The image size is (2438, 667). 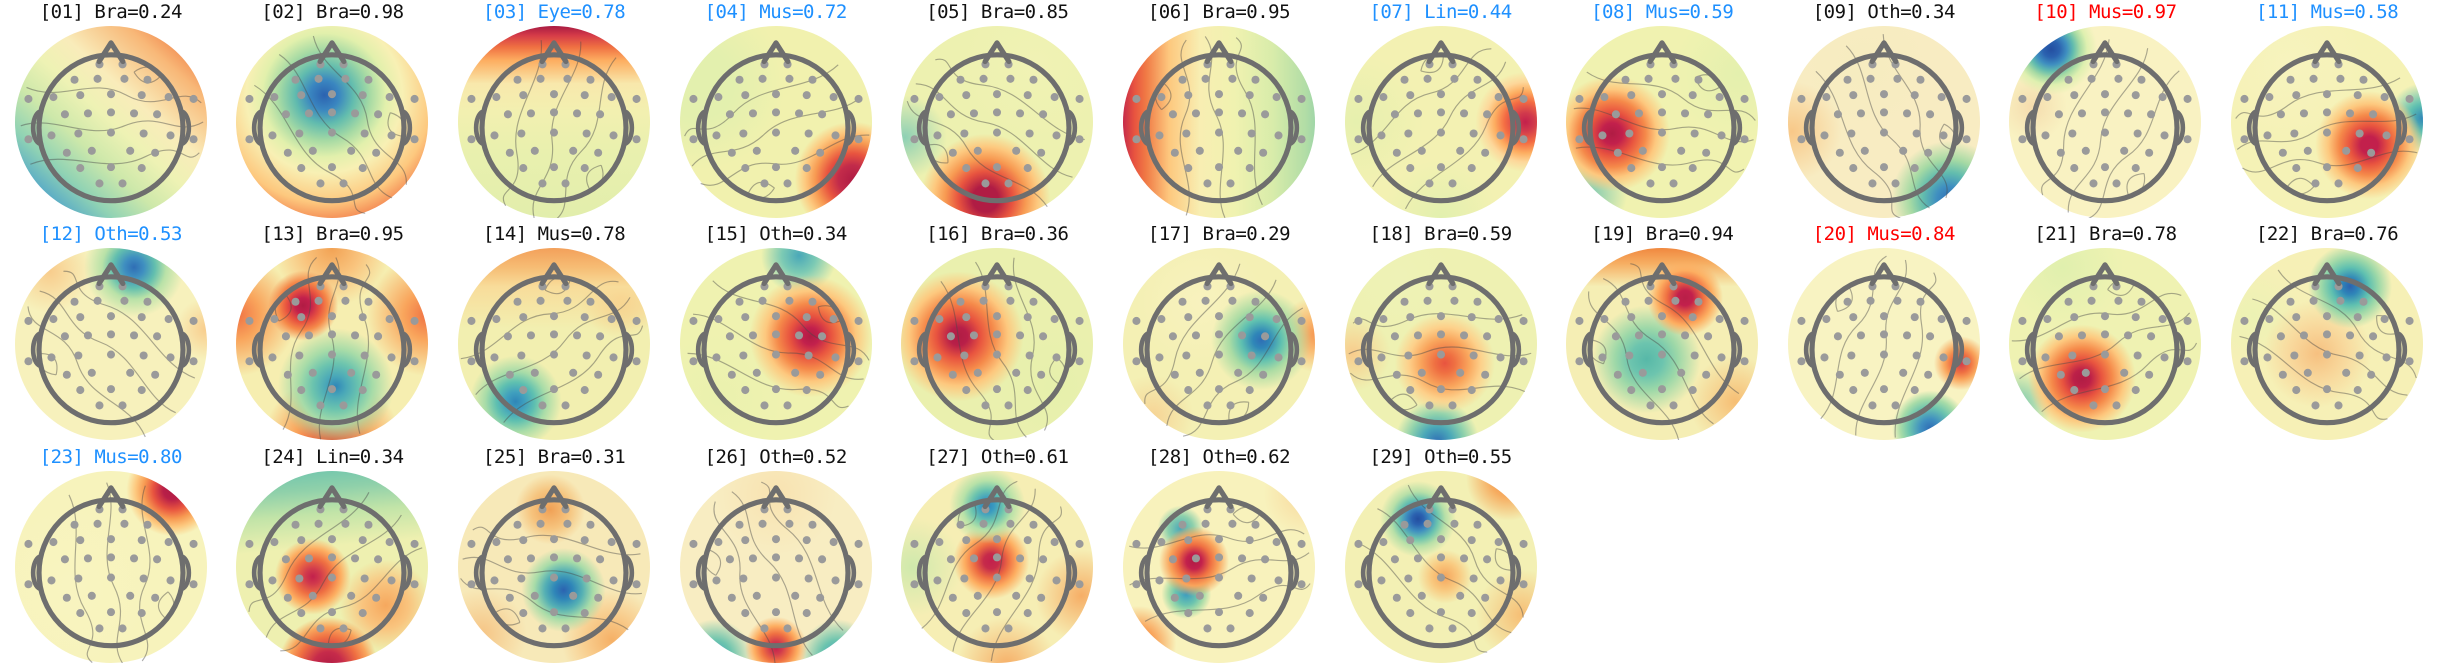 What do you see at coordinates (333, 333) in the screenshot?
I see `ica-component-cell: [13] Bra=0.95` at bounding box center [333, 333].